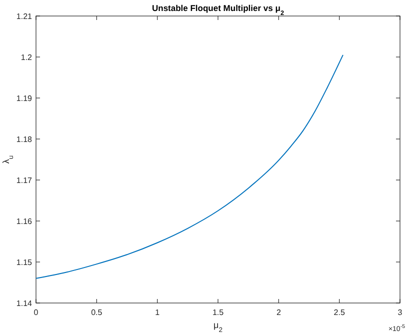 The width and height of the screenshot is (407, 336). I want to click on y-tick-label: 1.14, so click(24, 303).